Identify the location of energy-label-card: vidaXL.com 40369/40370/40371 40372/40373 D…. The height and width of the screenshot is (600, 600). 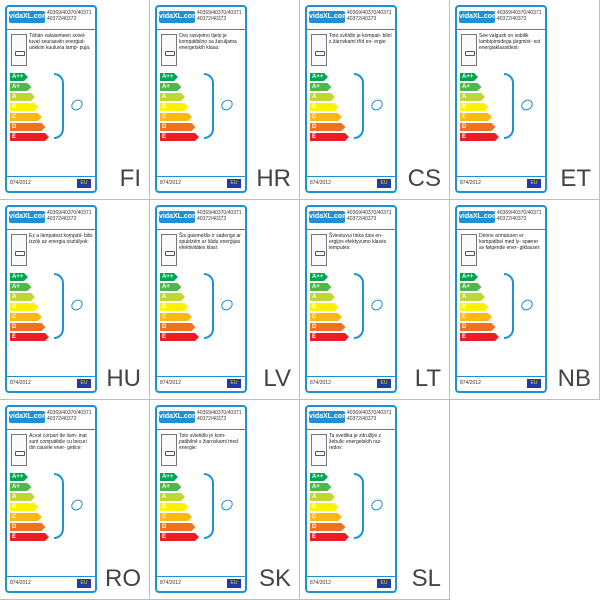
(501, 299).